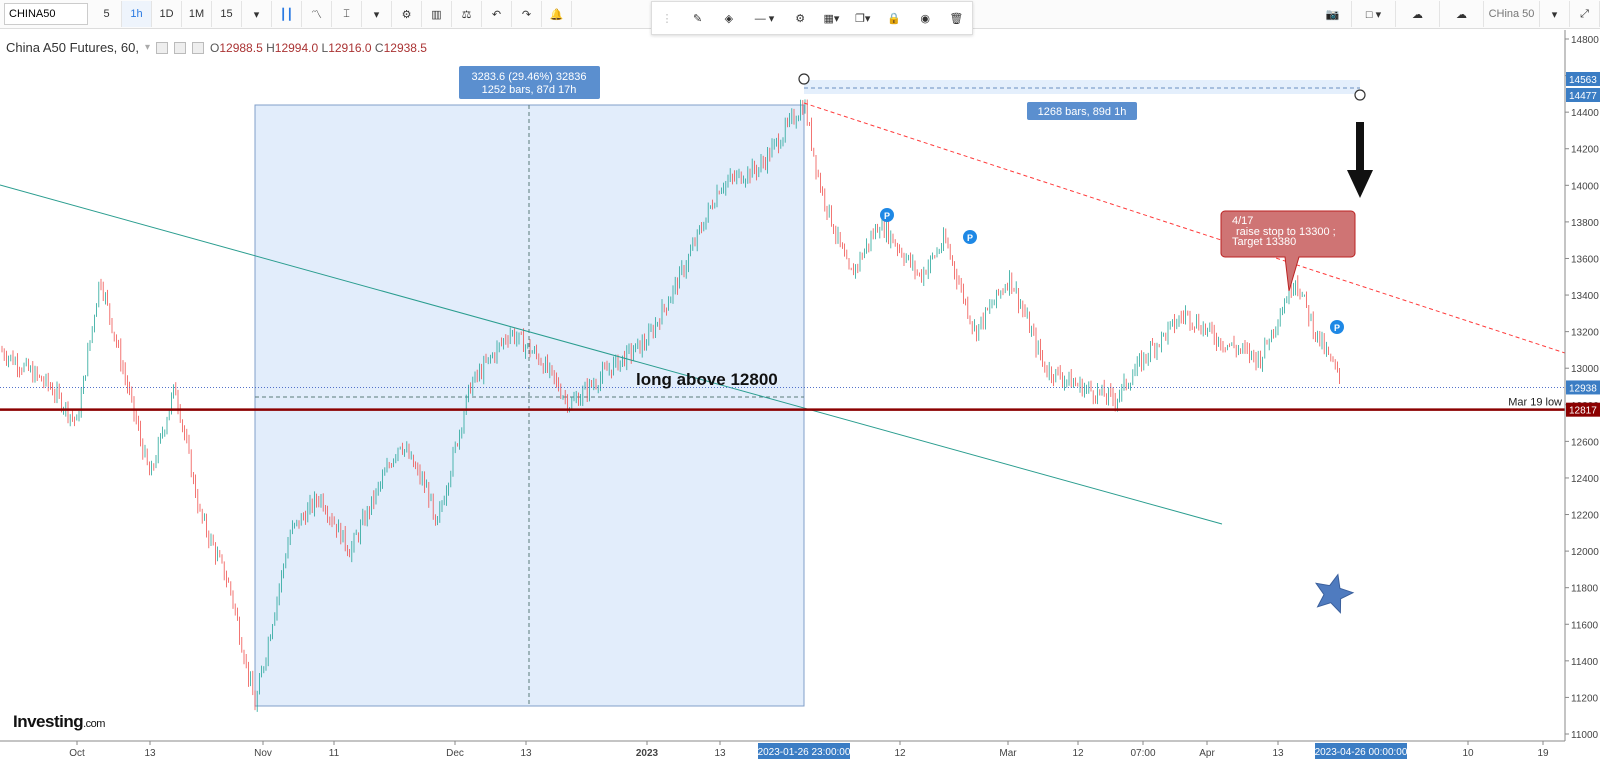 Image resolution: width=1600 pixels, height=761 pixels. I want to click on y-tick-label: 12400, so click(1585, 479).